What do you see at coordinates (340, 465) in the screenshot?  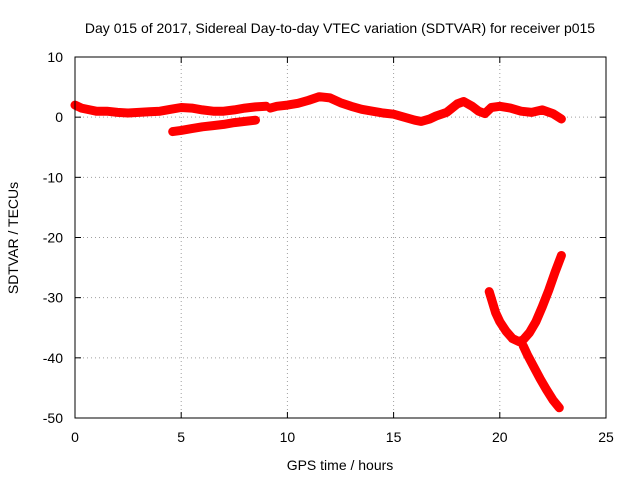 I see `x-axis-label: GPS time / hours` at bounding box center [340, 465].